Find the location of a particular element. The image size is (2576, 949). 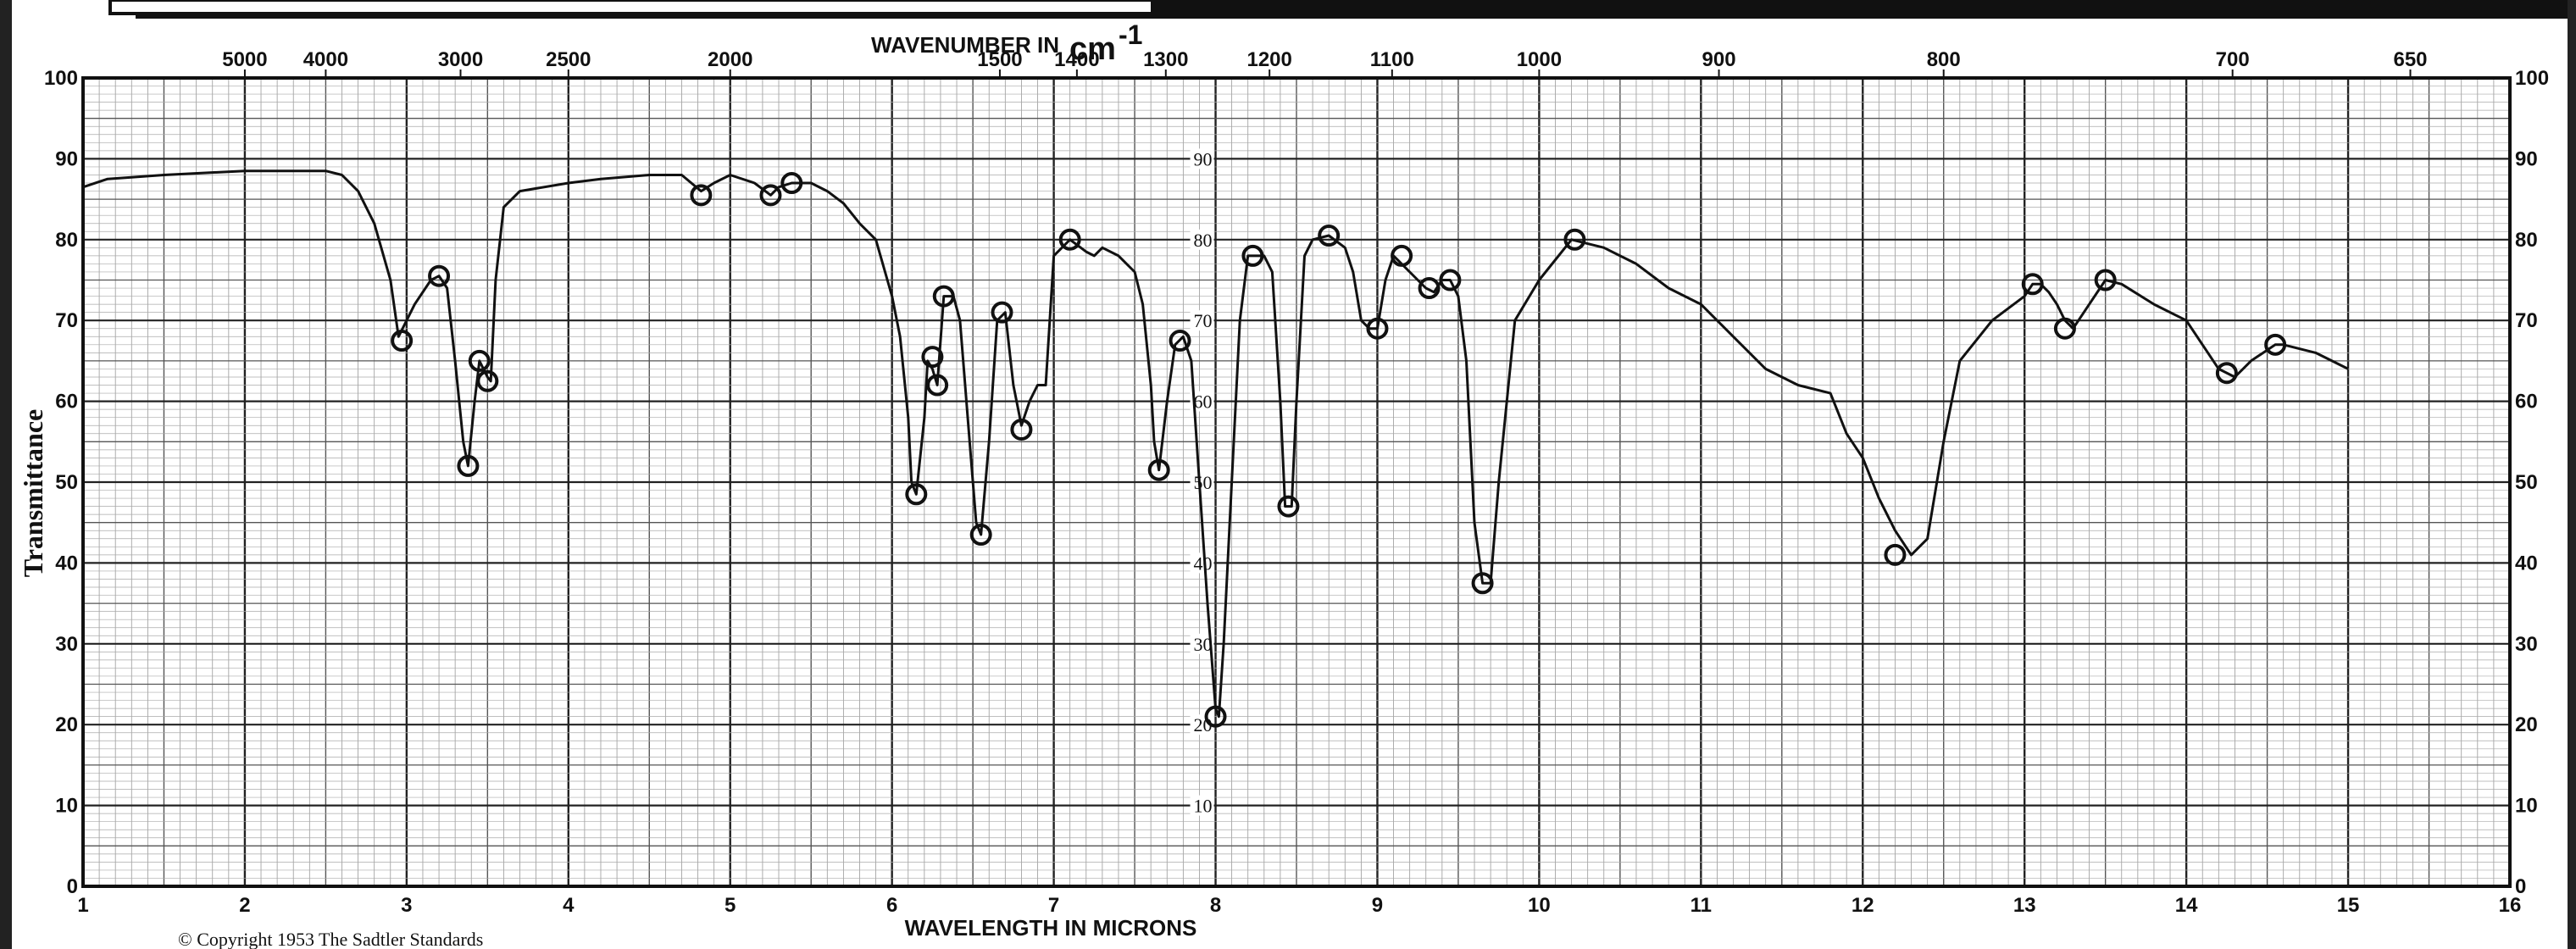

right-edge-strip is located at coordinates (2572, 474).